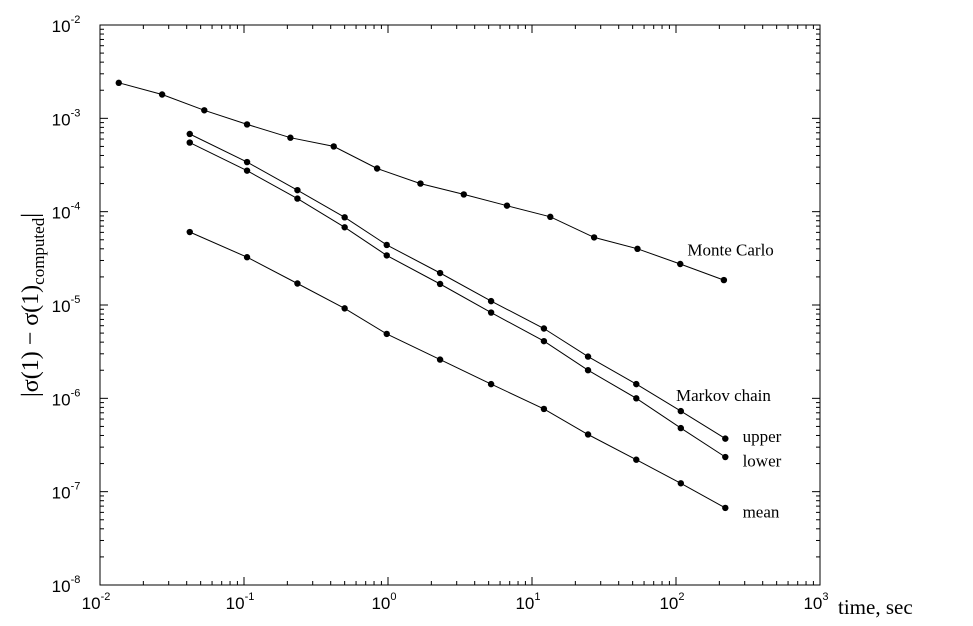 This screenshot has width=973, height=626. I want to click on y-tick-label: 10⁻³, so click(66, 118).